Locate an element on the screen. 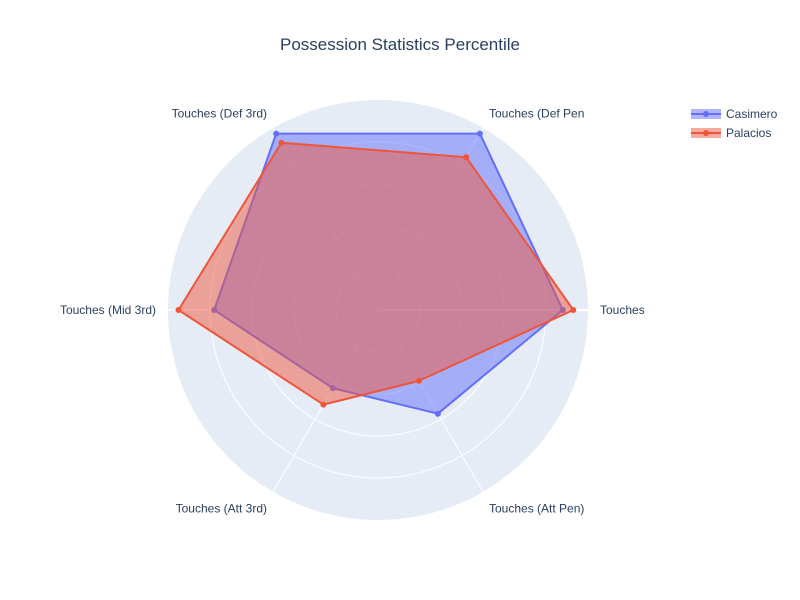 Image resolution: width=800 pixels, height=600 pixels. axis-label-4: Touches (Mid 3rd) is located at coordinates (108, 310).